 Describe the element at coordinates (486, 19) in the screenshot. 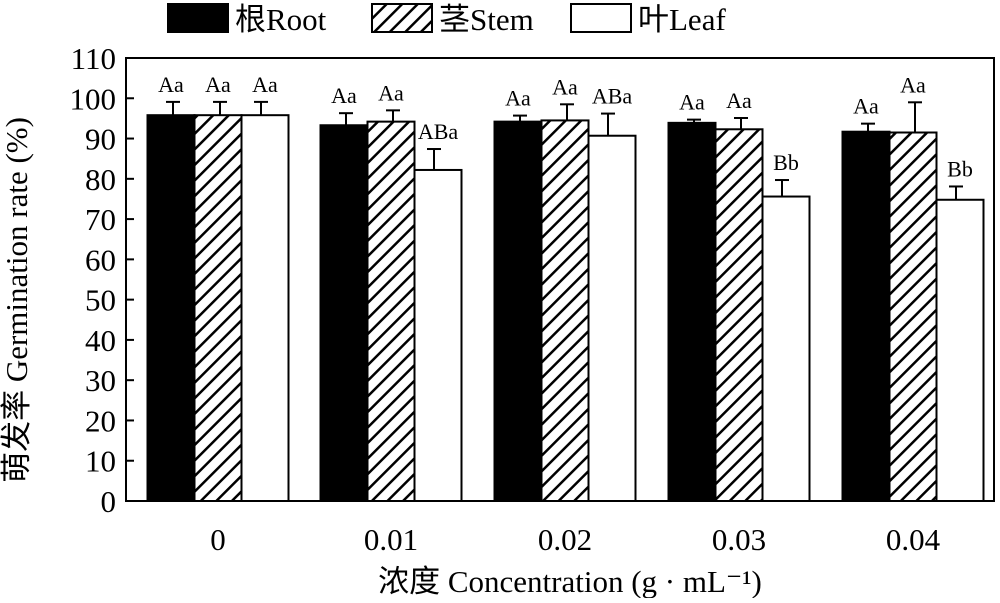

I see `legend-label: 茎Stem` at that location.